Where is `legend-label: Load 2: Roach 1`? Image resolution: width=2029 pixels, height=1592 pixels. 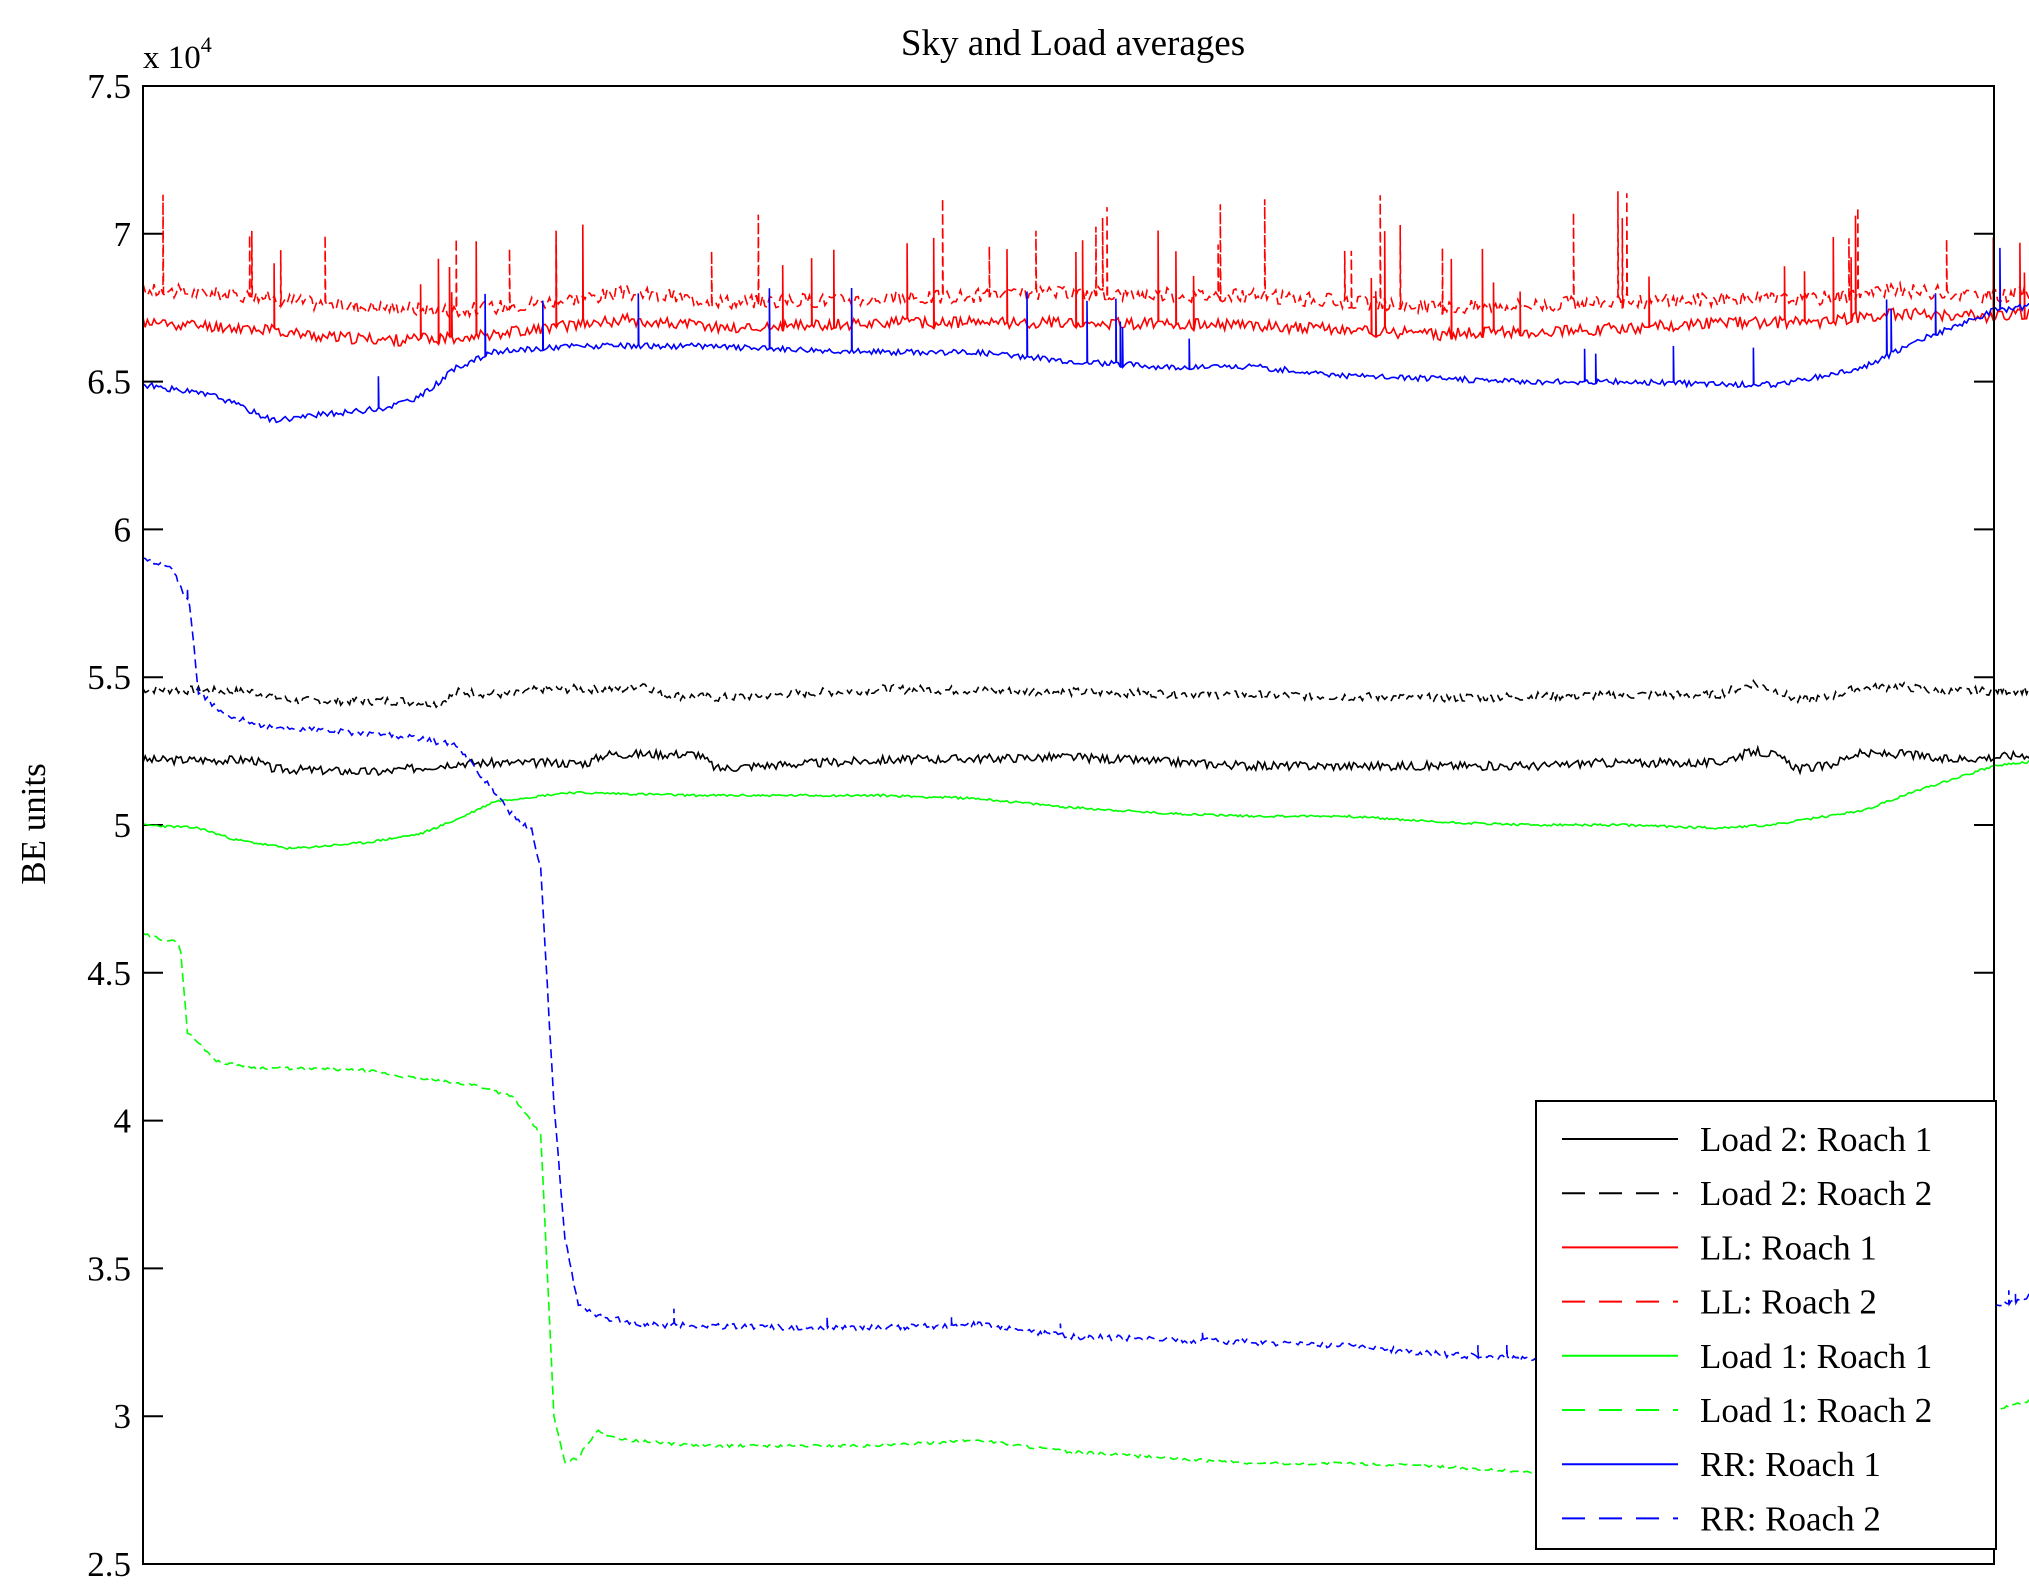 legend-label: Load 2: Roach 1 is located at coordinates (1816, 1139).